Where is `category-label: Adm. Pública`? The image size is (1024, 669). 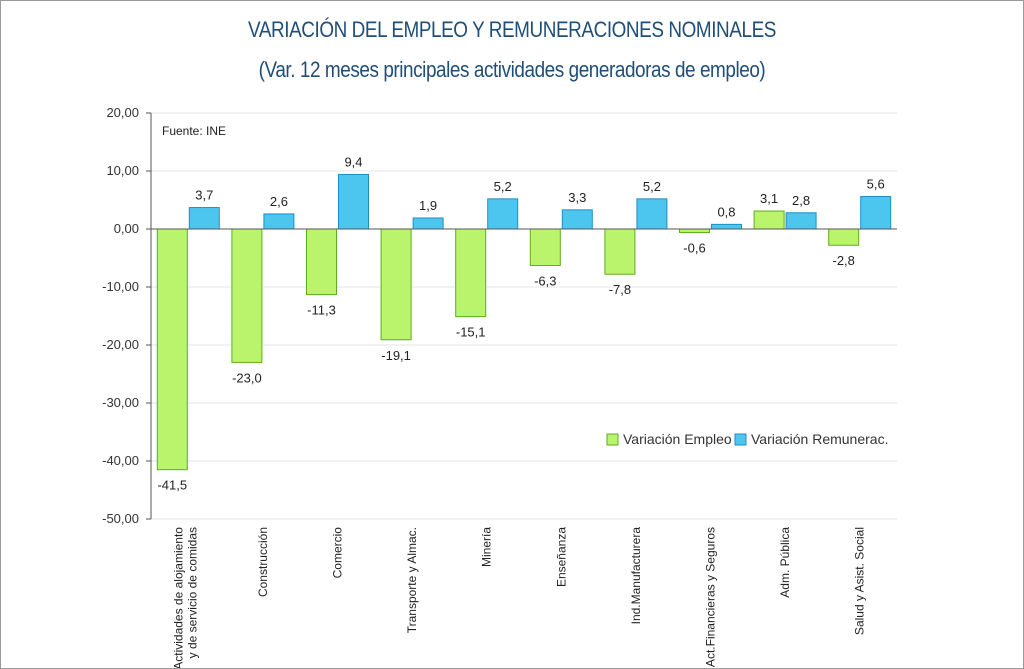
category-label: Adm. Pública is located at coordinates (785, 562).